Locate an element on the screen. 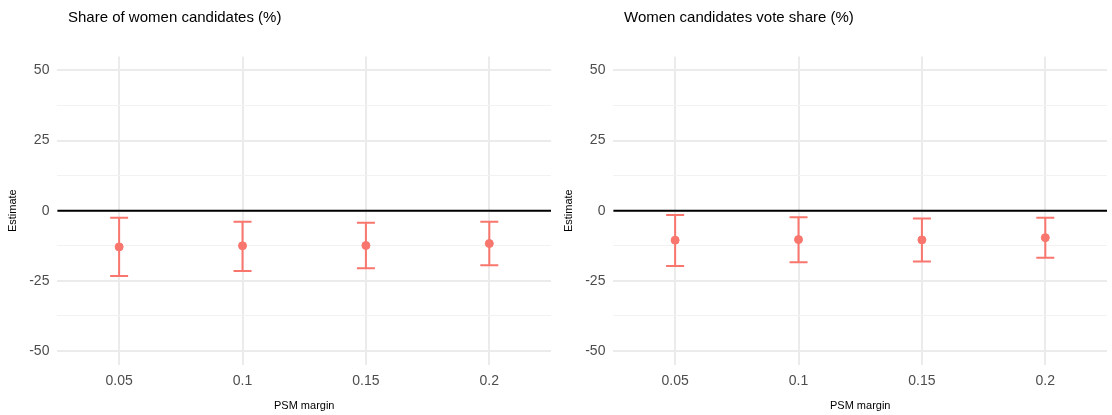  chart-title: Women candidates vote share (%) is located at coordinates (739, 16).